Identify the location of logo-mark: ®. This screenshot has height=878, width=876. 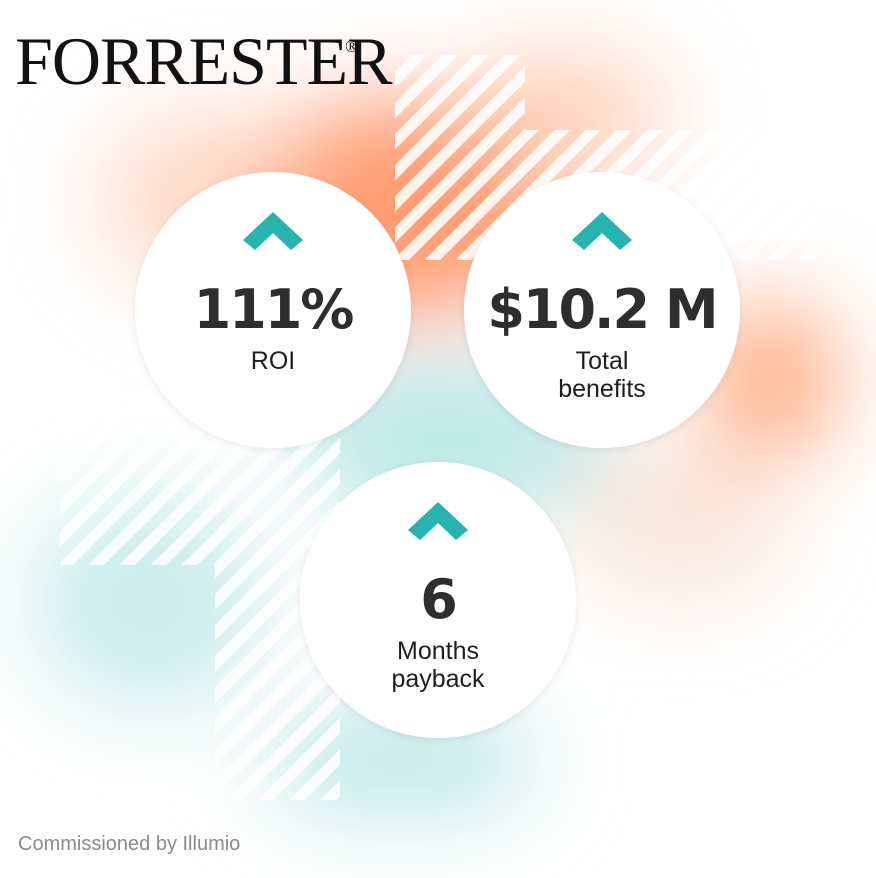
(352, 46).